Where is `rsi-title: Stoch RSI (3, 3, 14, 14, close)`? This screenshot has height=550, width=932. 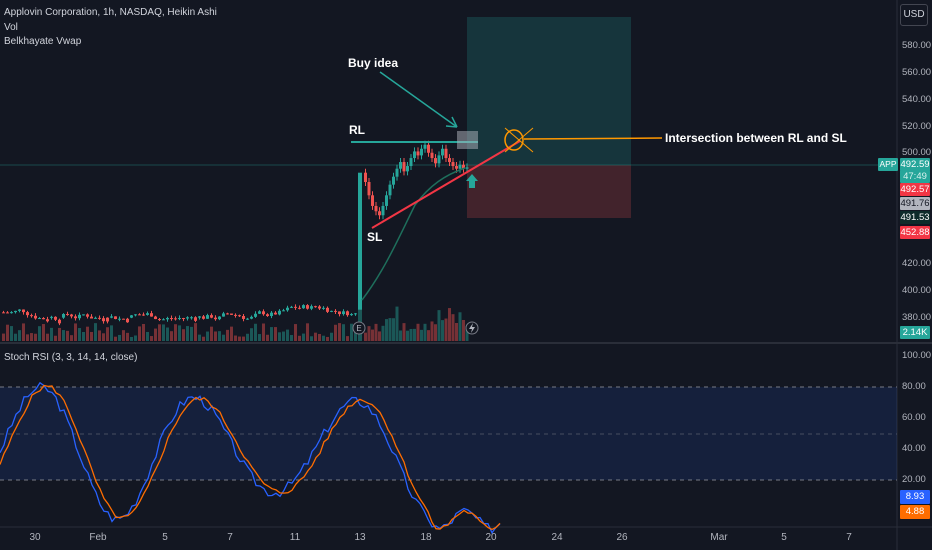 rsi-title: Stoch RSI (3, 3, 14, 14, close) is located at coordinates (71, 357).